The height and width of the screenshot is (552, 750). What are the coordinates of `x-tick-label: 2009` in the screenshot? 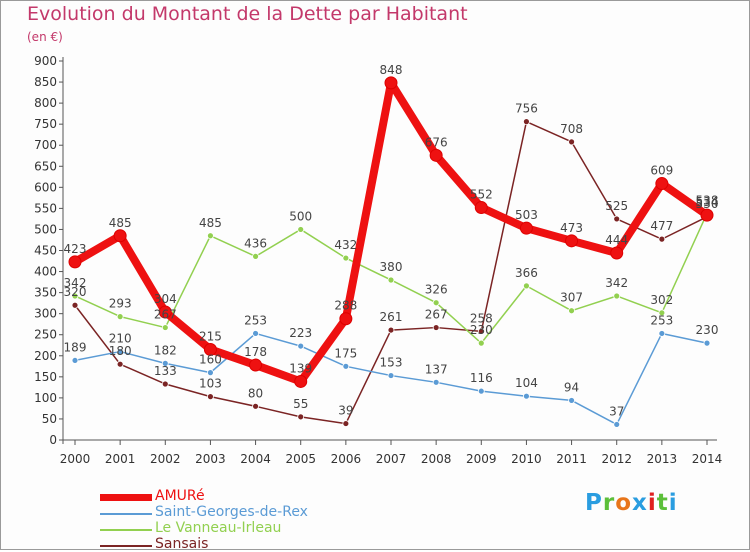 It's located at (481, 459).